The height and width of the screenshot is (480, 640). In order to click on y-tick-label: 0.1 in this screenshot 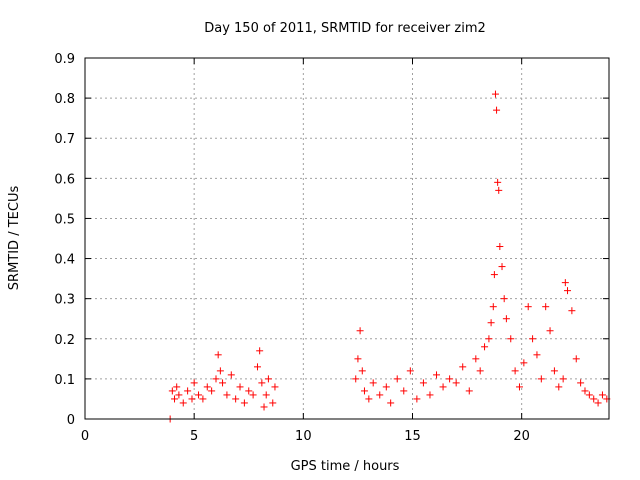, I will do `click(64, 380)`.